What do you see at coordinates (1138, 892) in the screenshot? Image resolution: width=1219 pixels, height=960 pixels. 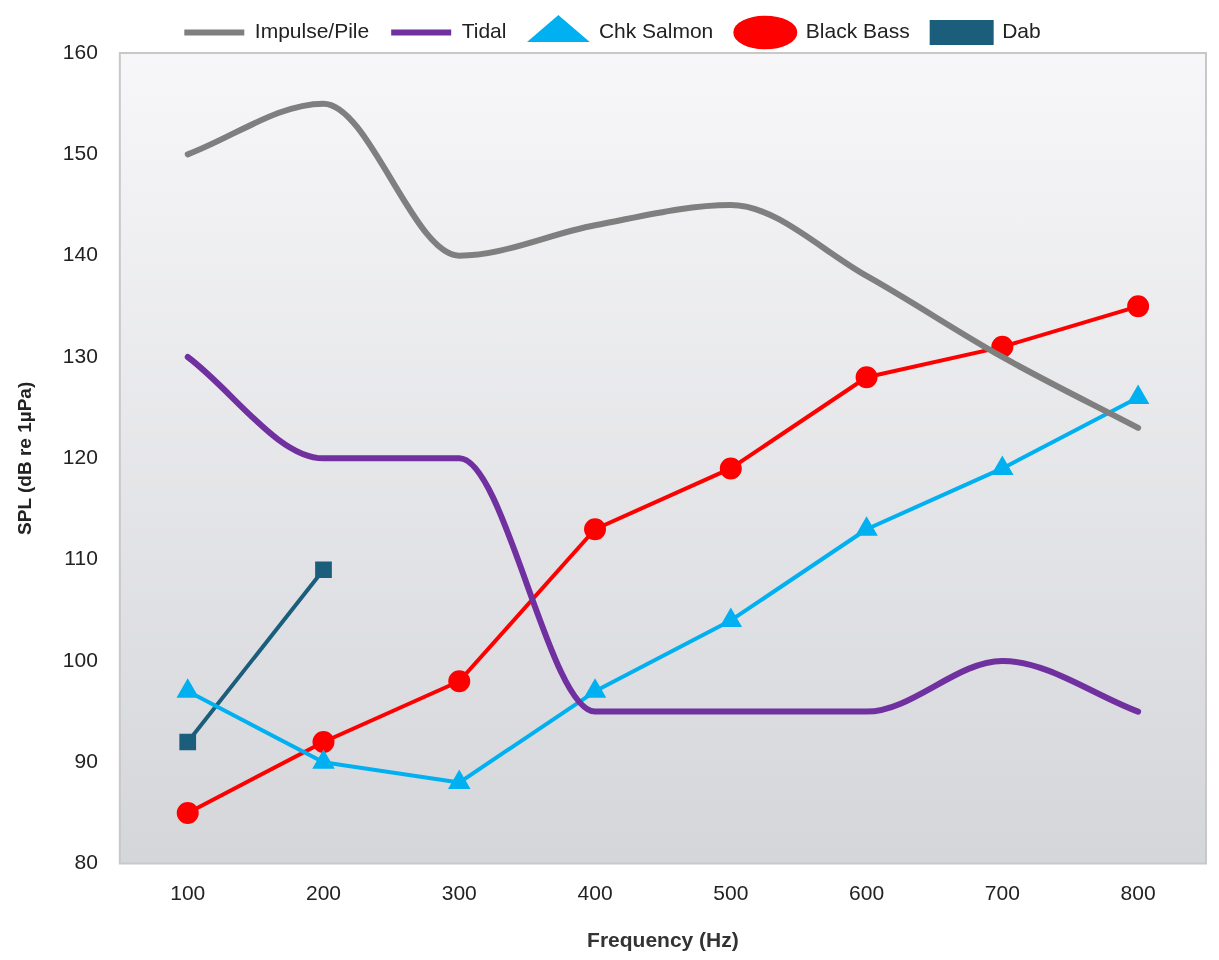 I see `x-tick-label: 800` at bounding box center [1138, 892].